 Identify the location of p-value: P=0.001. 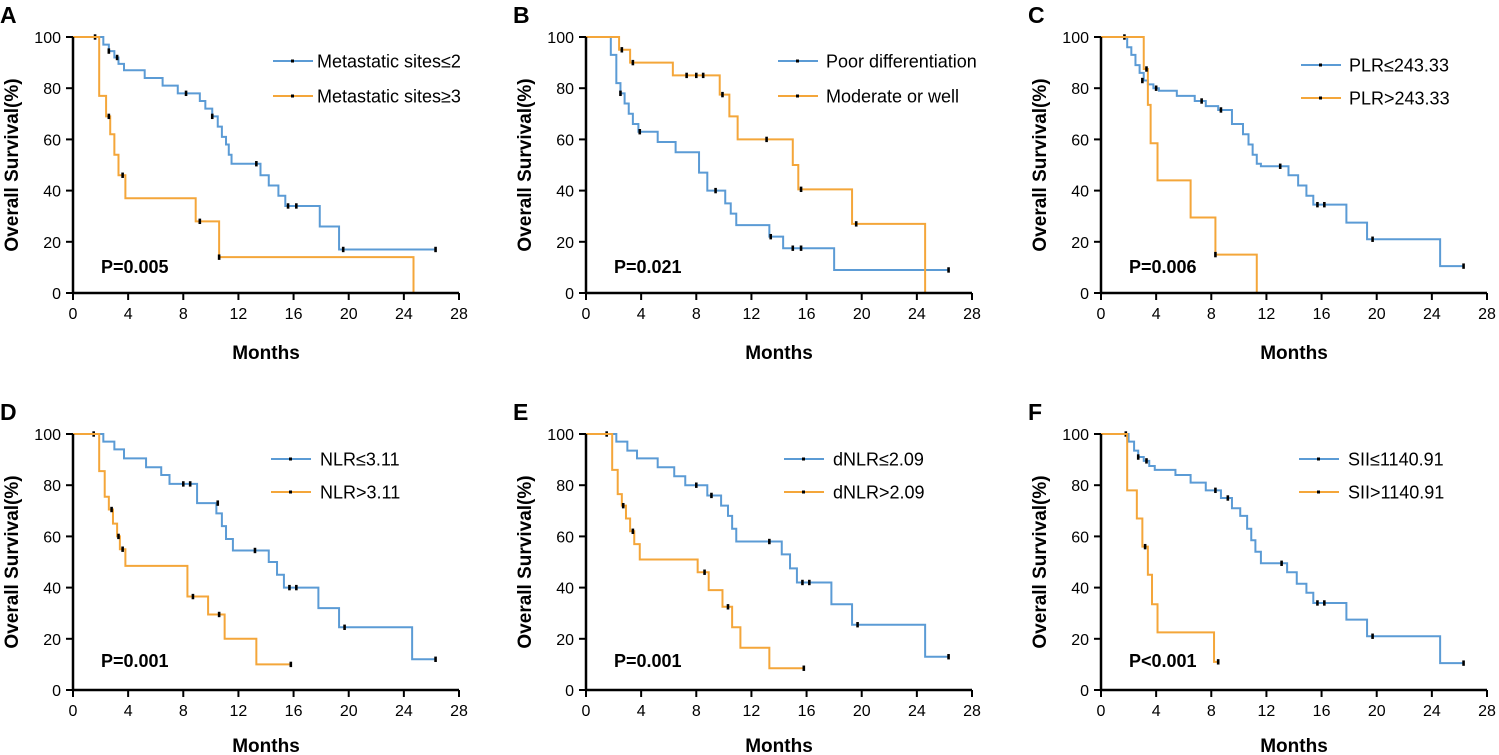
(648, 661).